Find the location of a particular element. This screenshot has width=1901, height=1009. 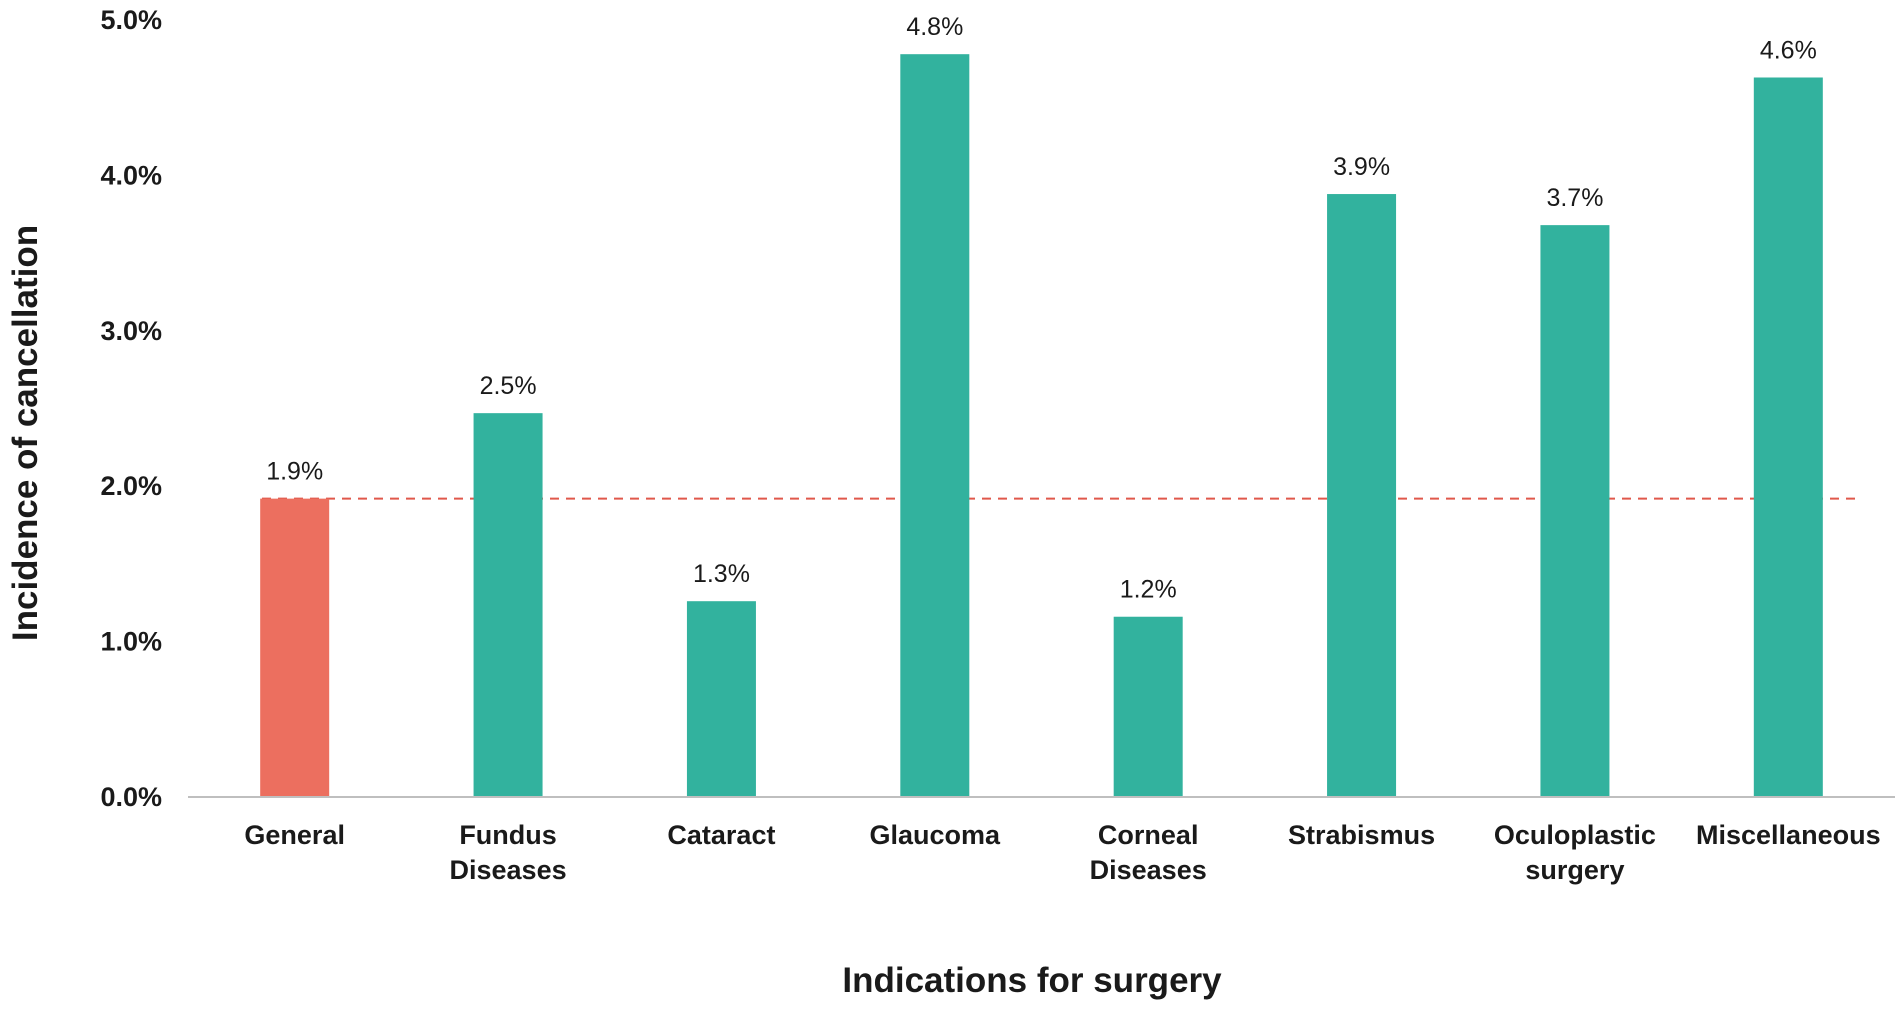

category-label: Glaucoma is located at coordinates (936, 835).